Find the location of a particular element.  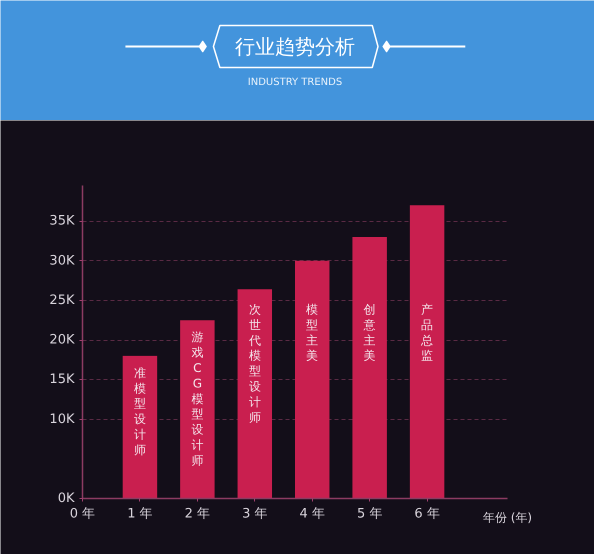

y-tick-label: 10K is located at coordinates (62, 419).